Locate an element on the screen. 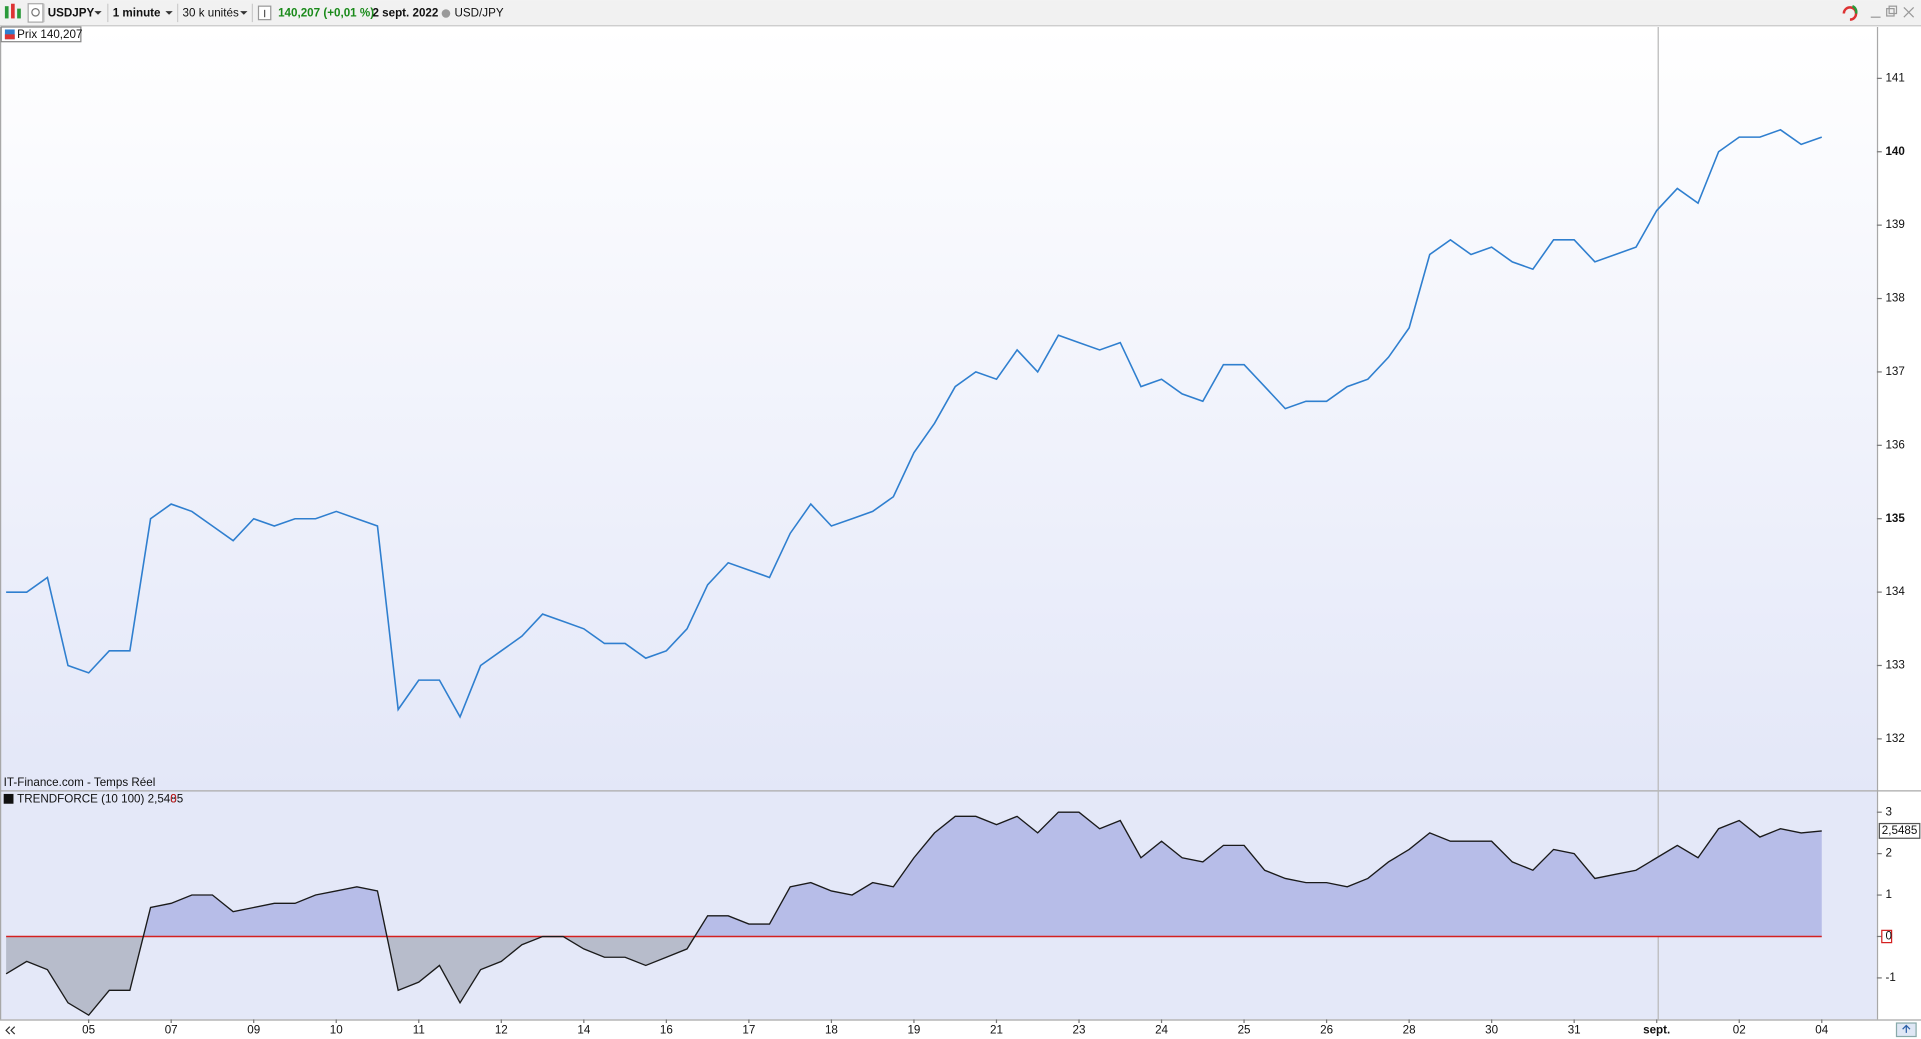 This screenshot has height=1039, width=1921. baseline-tag is located at coordinates (1887, 936).